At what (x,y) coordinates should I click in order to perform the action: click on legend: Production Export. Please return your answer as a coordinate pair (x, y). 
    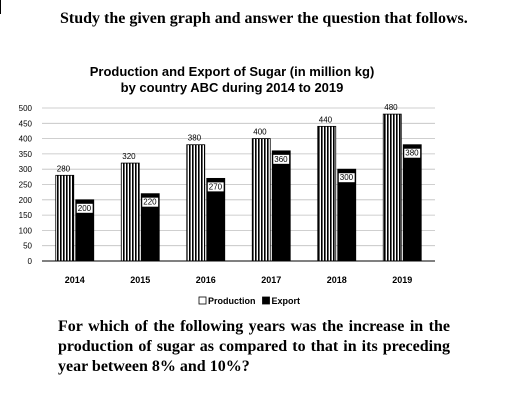
    Looking at the image, I should click on (249, 301).